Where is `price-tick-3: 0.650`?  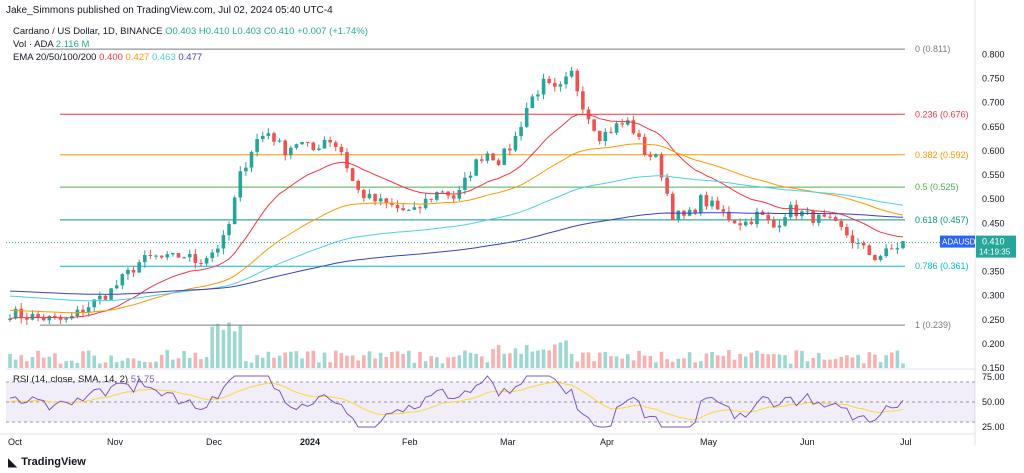 price-tick-3: 0.650 is located at coordinates (993, 127).